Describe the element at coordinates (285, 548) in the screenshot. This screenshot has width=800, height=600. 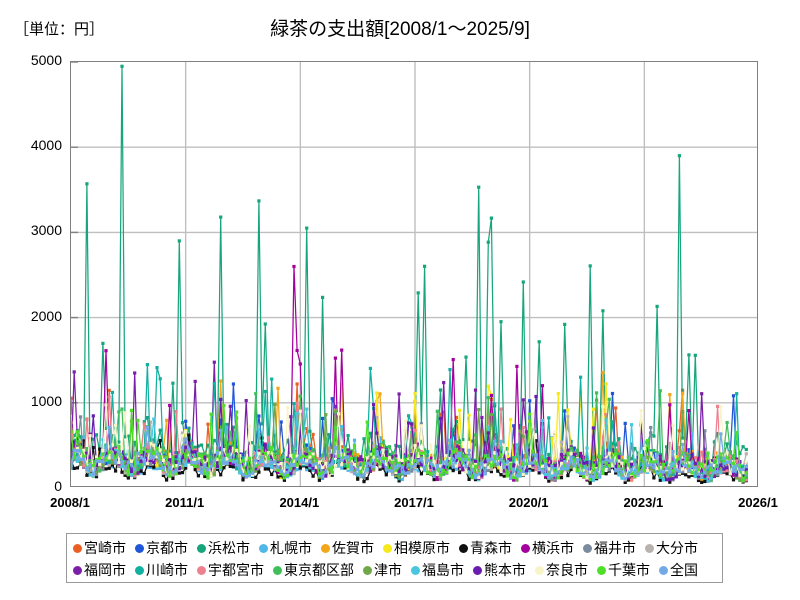
I see `legend-item-札幌市: 札幌市` at that location.